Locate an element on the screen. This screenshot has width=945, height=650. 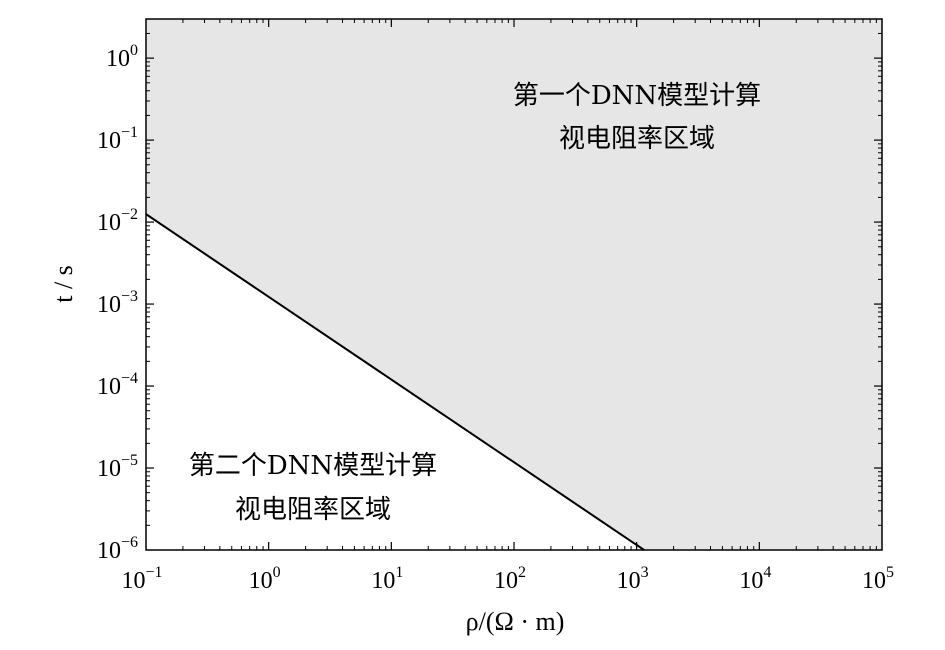
y-tick-label: 10⁻³ is located at coordinates (117, 303).